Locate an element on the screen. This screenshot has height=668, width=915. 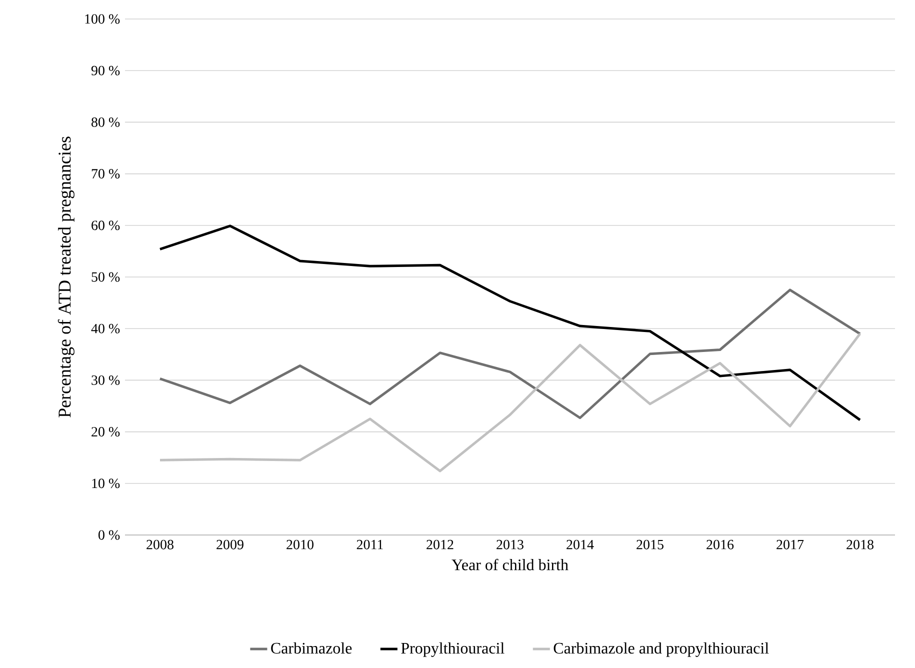
y-tick-label: 20 % is located at coordinates (106, 432).